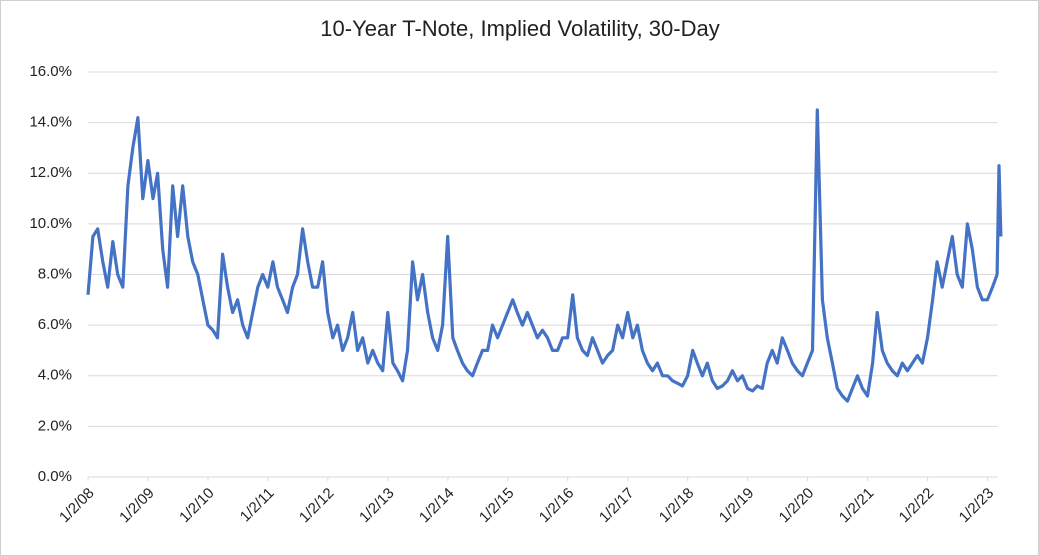 This screenshot has height=556, width=1039. What do you see at coordinates (55, 476) in the screenshot?
I see `y-tick-label: 0.0%` at bounding box center [55, 476].